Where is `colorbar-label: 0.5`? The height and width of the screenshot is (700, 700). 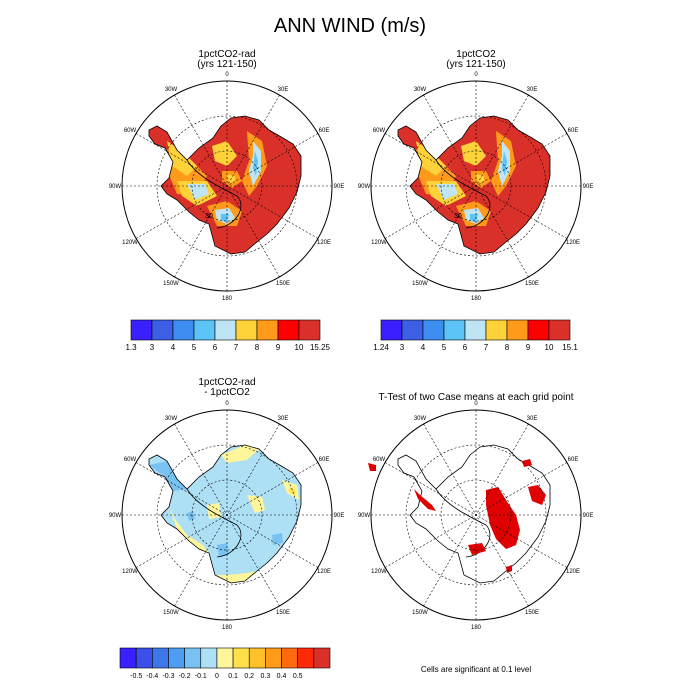
colorbar-label: 0.5 is located at coordinates (298, 676).